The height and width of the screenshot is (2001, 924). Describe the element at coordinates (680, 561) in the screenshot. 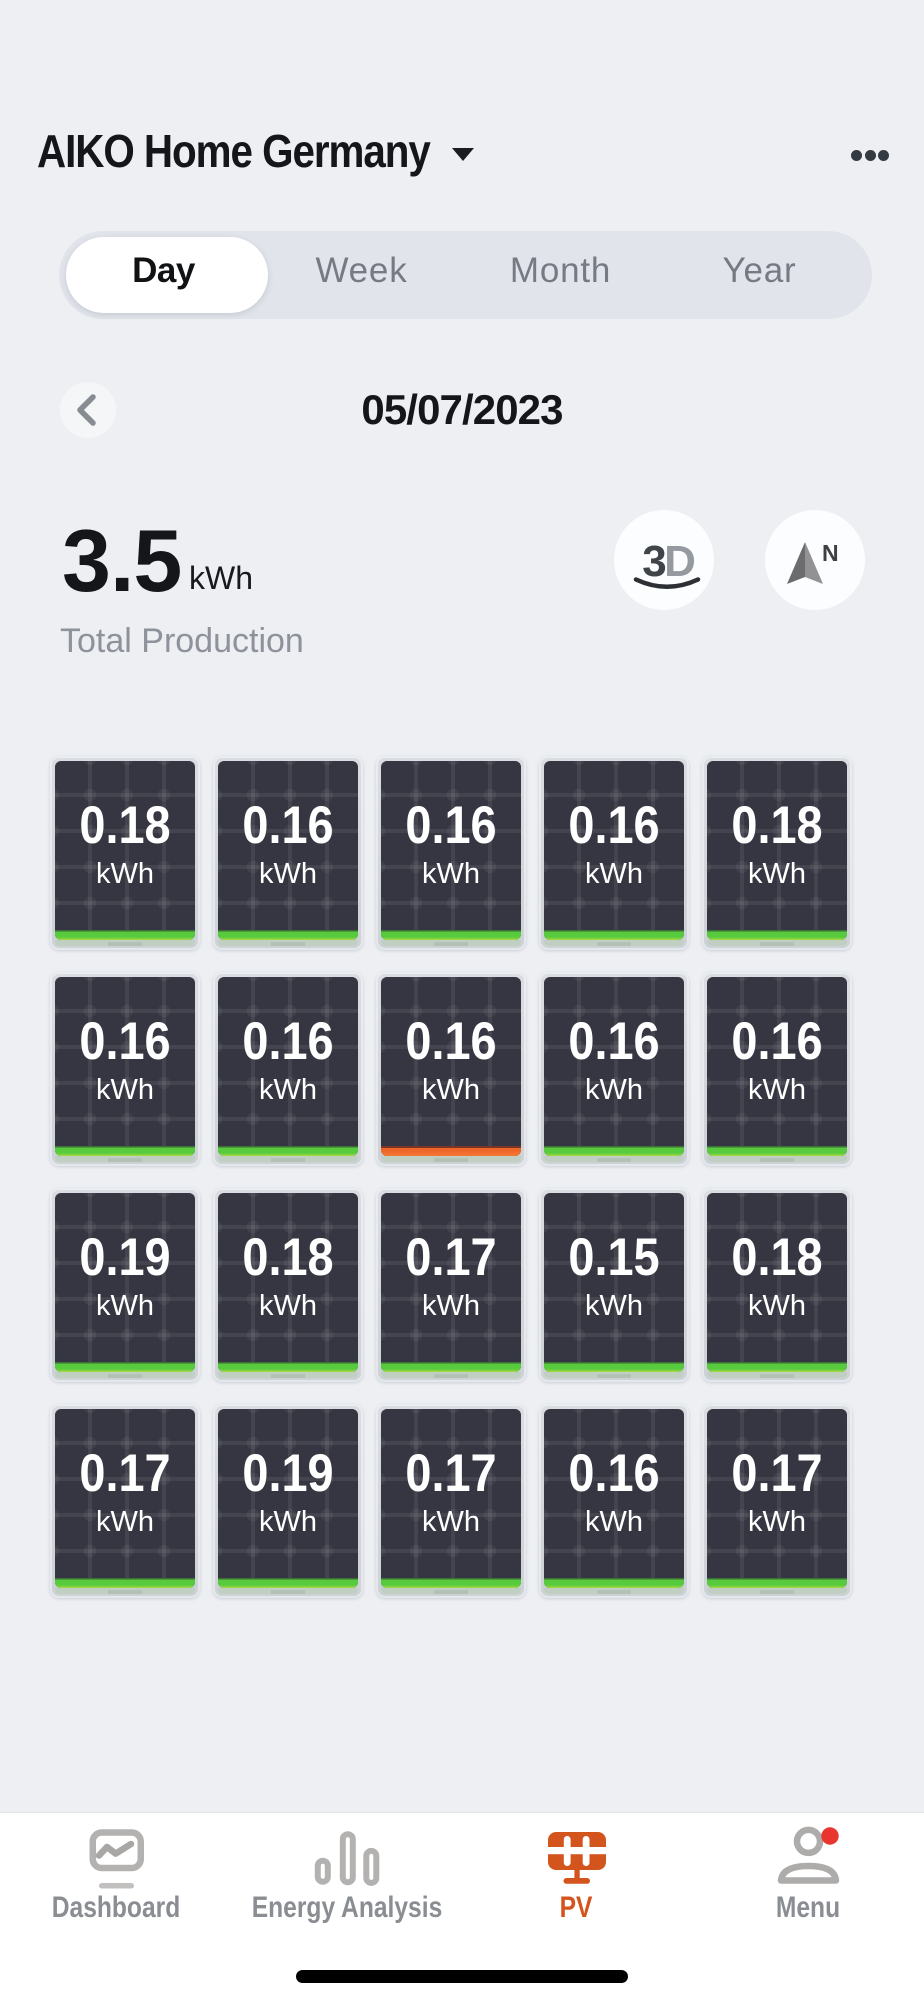

I see `svg-text: D` at that location.